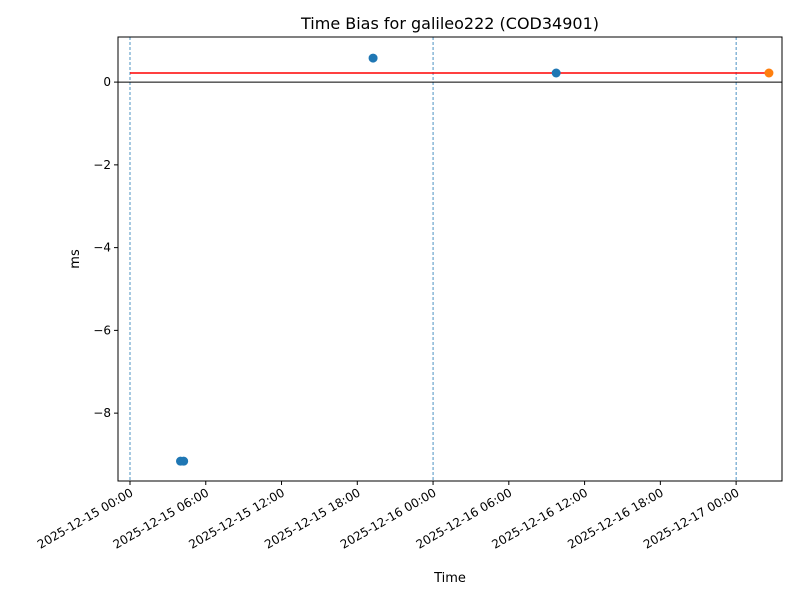 The height and width of the screenshot is (600, 800). I want to click on y-tick-label: −2, so click(102, 165).